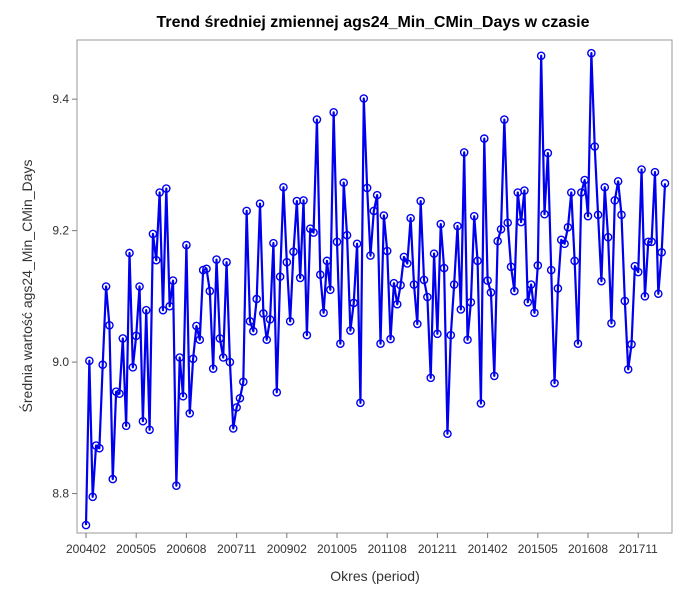 This screenshot has width=700, height=600. I want to click on x-tick-label: 201005, so click(337, 549).